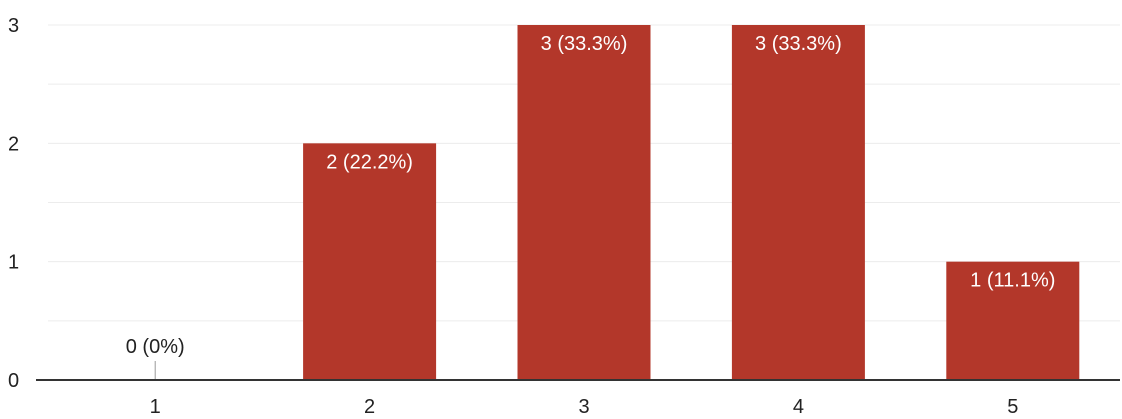  What do you see at coordinates (13, 144) in the screenshot?
I see `y-tick-label: 2` at bounding box center [13, 144].